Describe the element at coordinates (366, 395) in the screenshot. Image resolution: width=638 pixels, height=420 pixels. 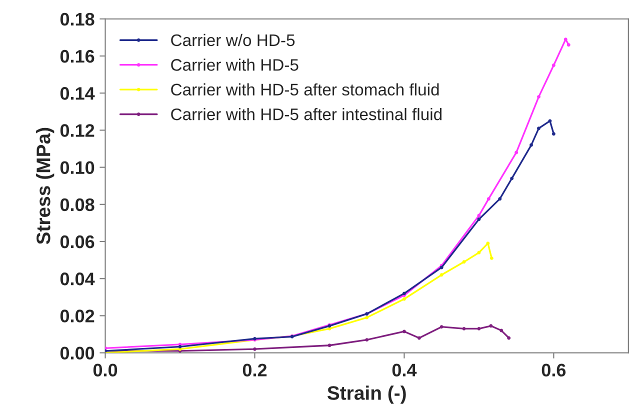
I see `x-axis-title: Strain (-)` at that location.